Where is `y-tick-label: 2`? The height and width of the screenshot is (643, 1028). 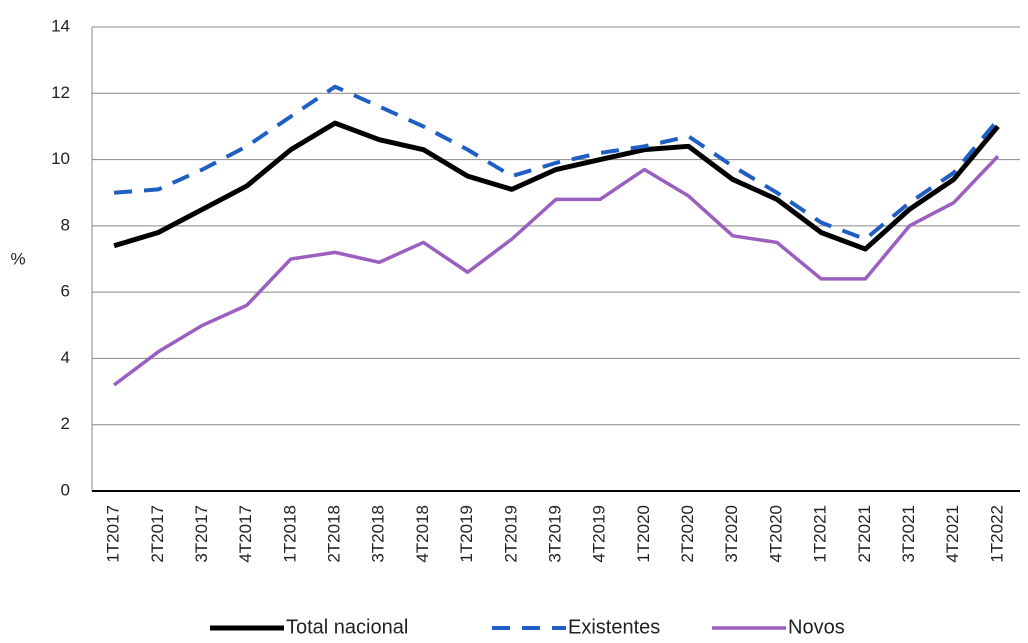
y-tick-label: 2 is located at coordinates (65, 423).